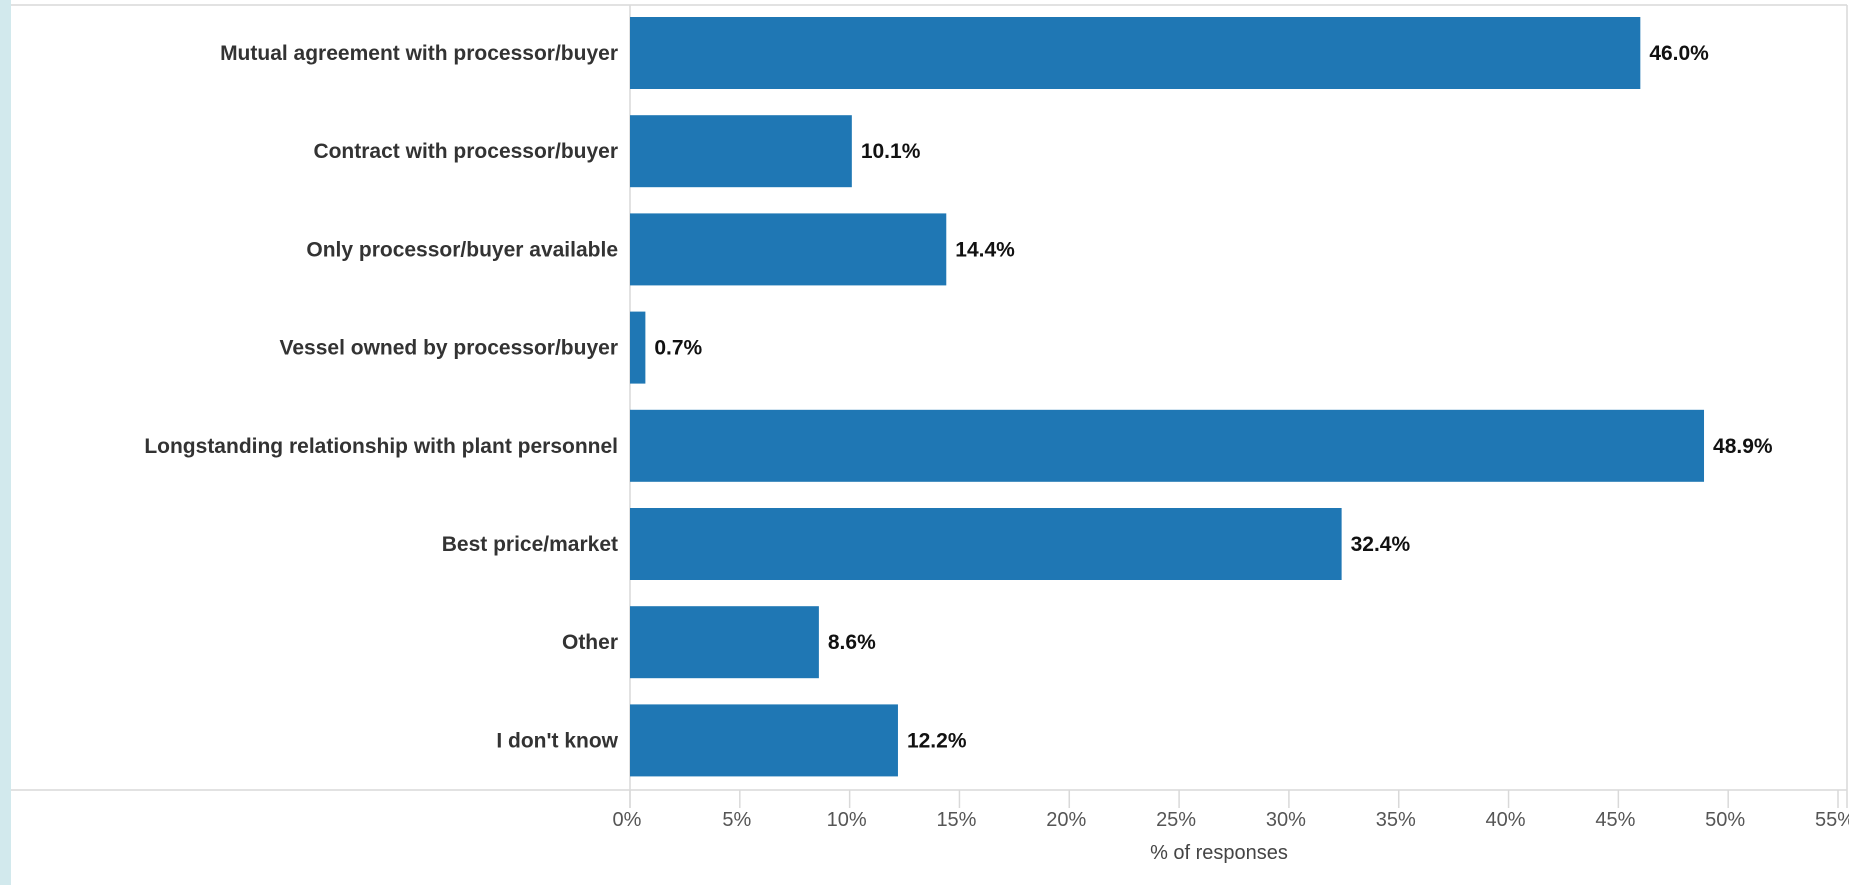  I want to click on category-label: I don't know, so click(557, 740).